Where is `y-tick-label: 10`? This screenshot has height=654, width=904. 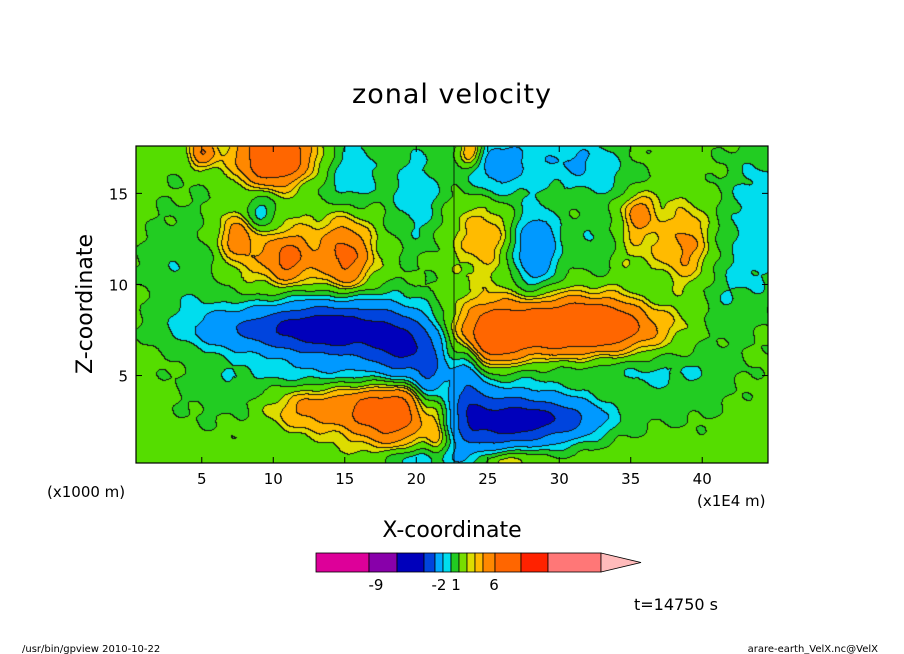 y-tick-label: 10 is located at coordinates (118, 285).